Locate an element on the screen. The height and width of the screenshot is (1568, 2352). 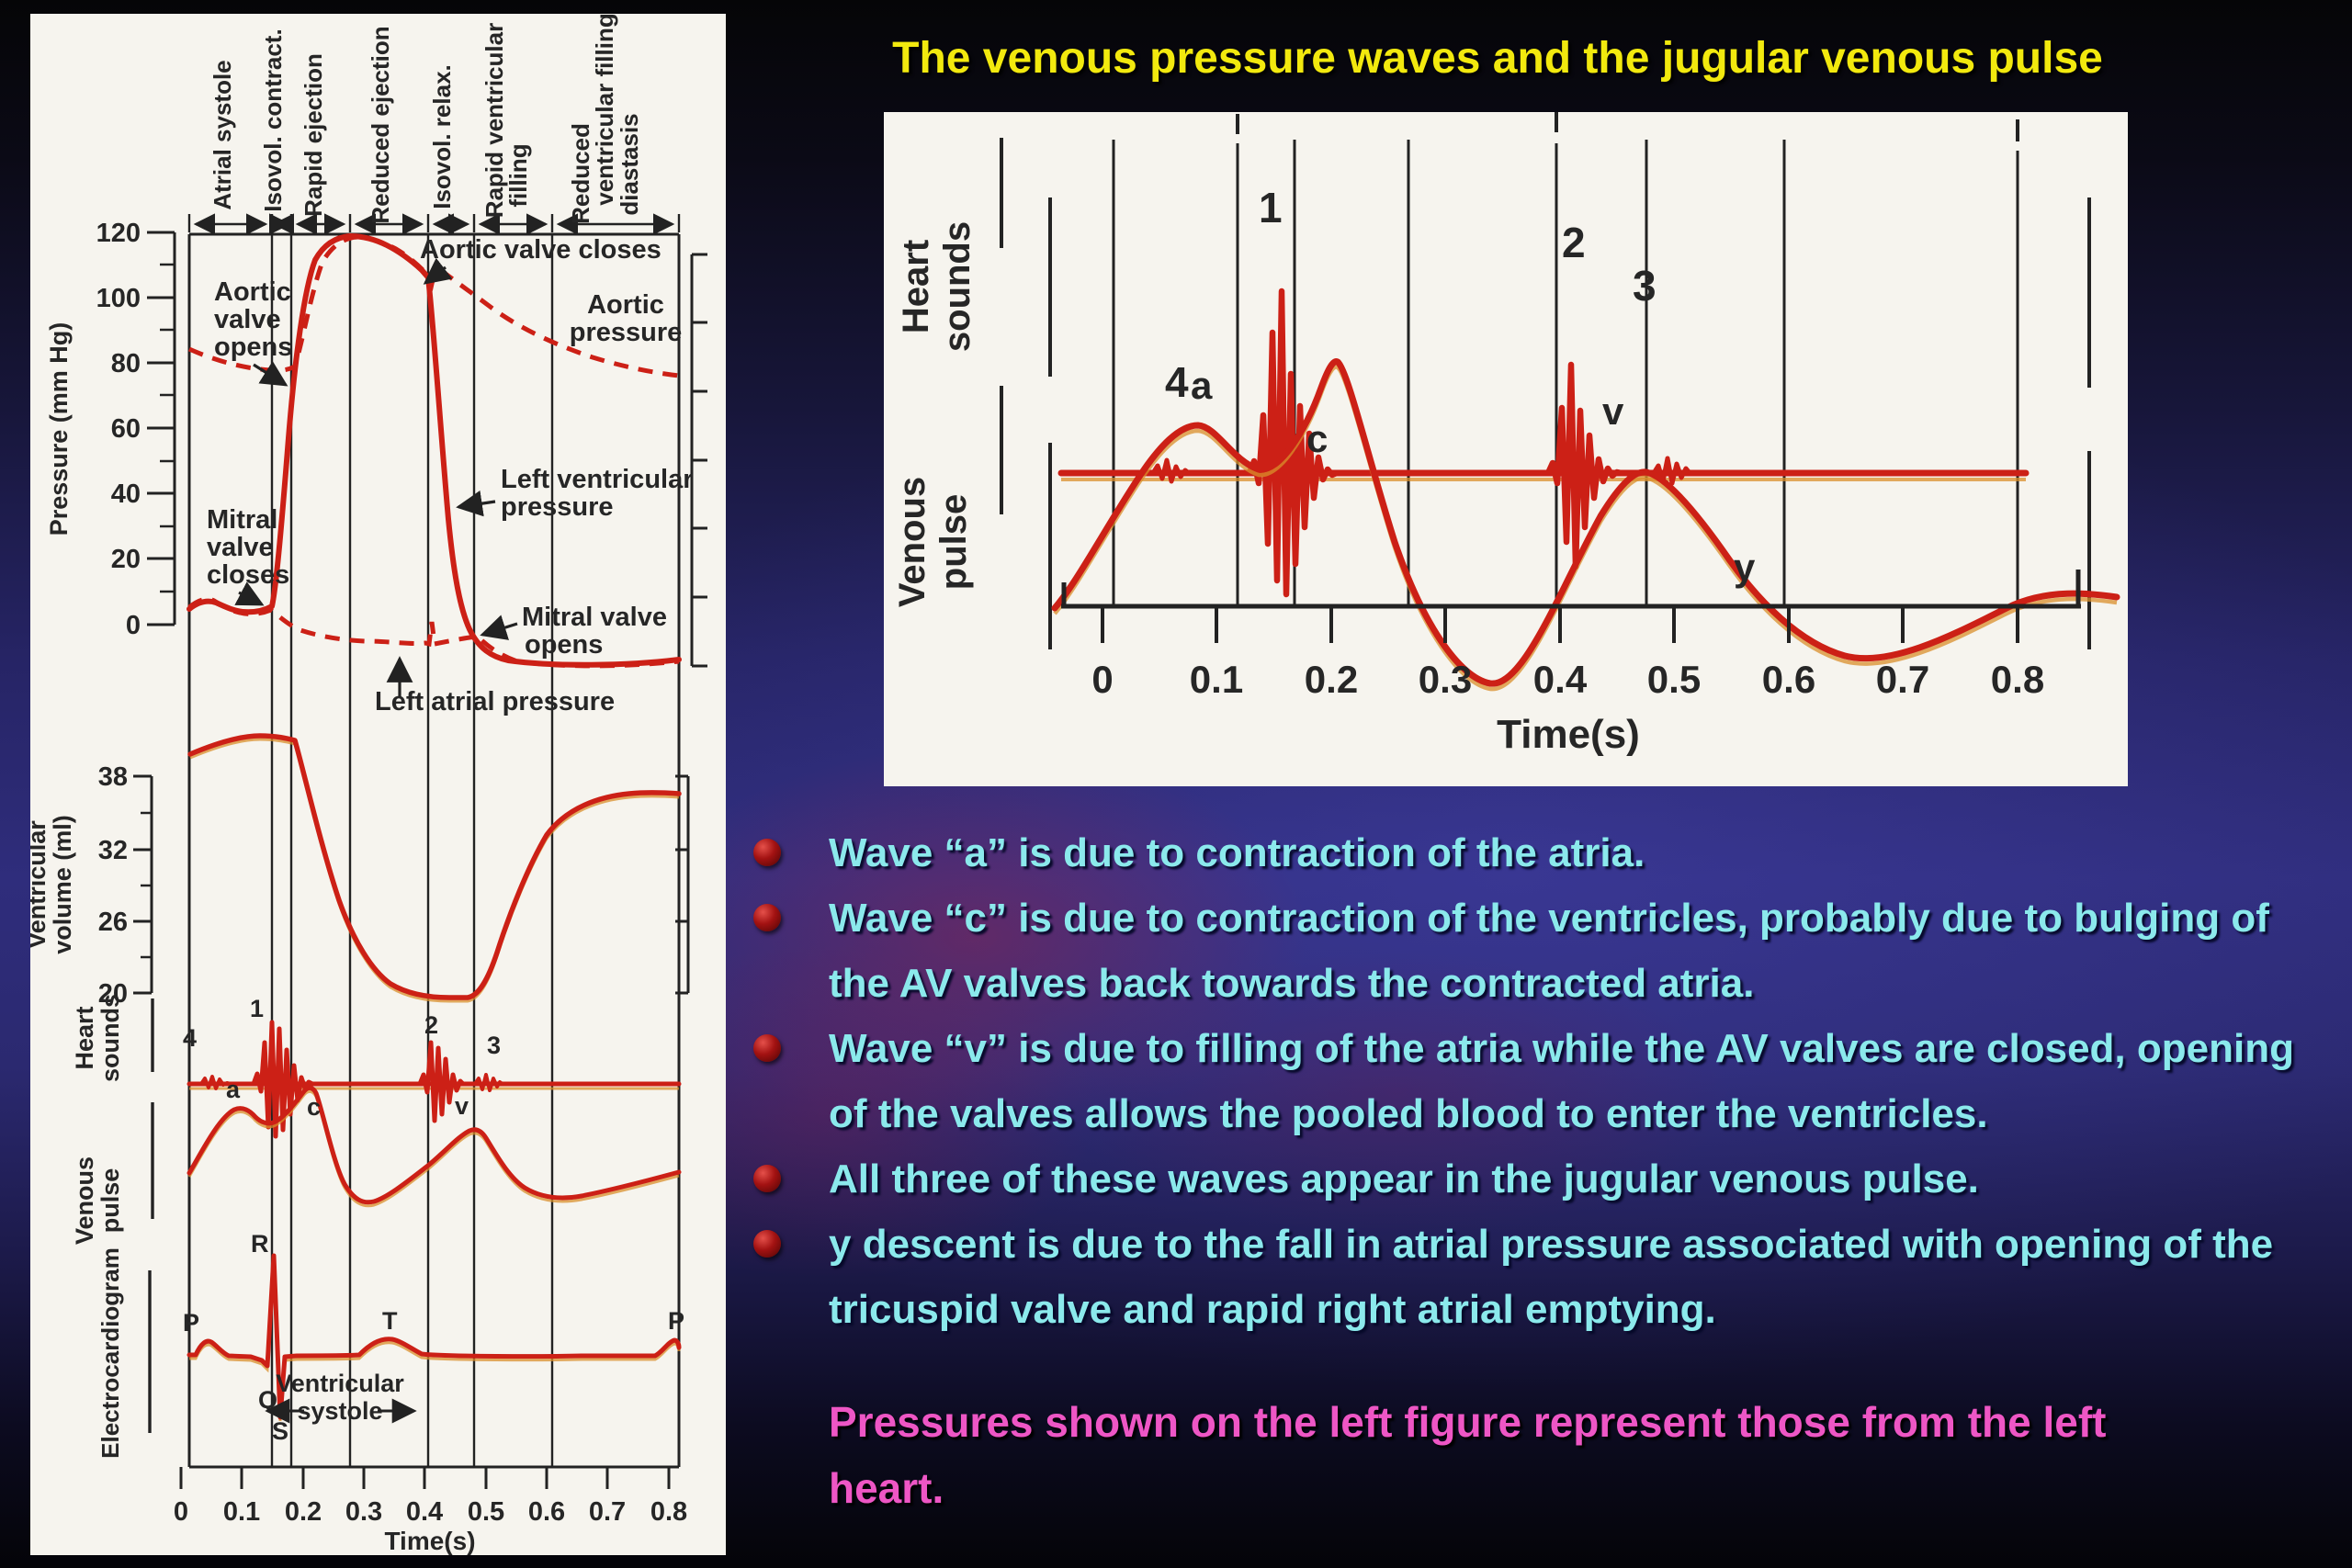
pressure-tick-label: 100 is located at coordinates (118, 299).